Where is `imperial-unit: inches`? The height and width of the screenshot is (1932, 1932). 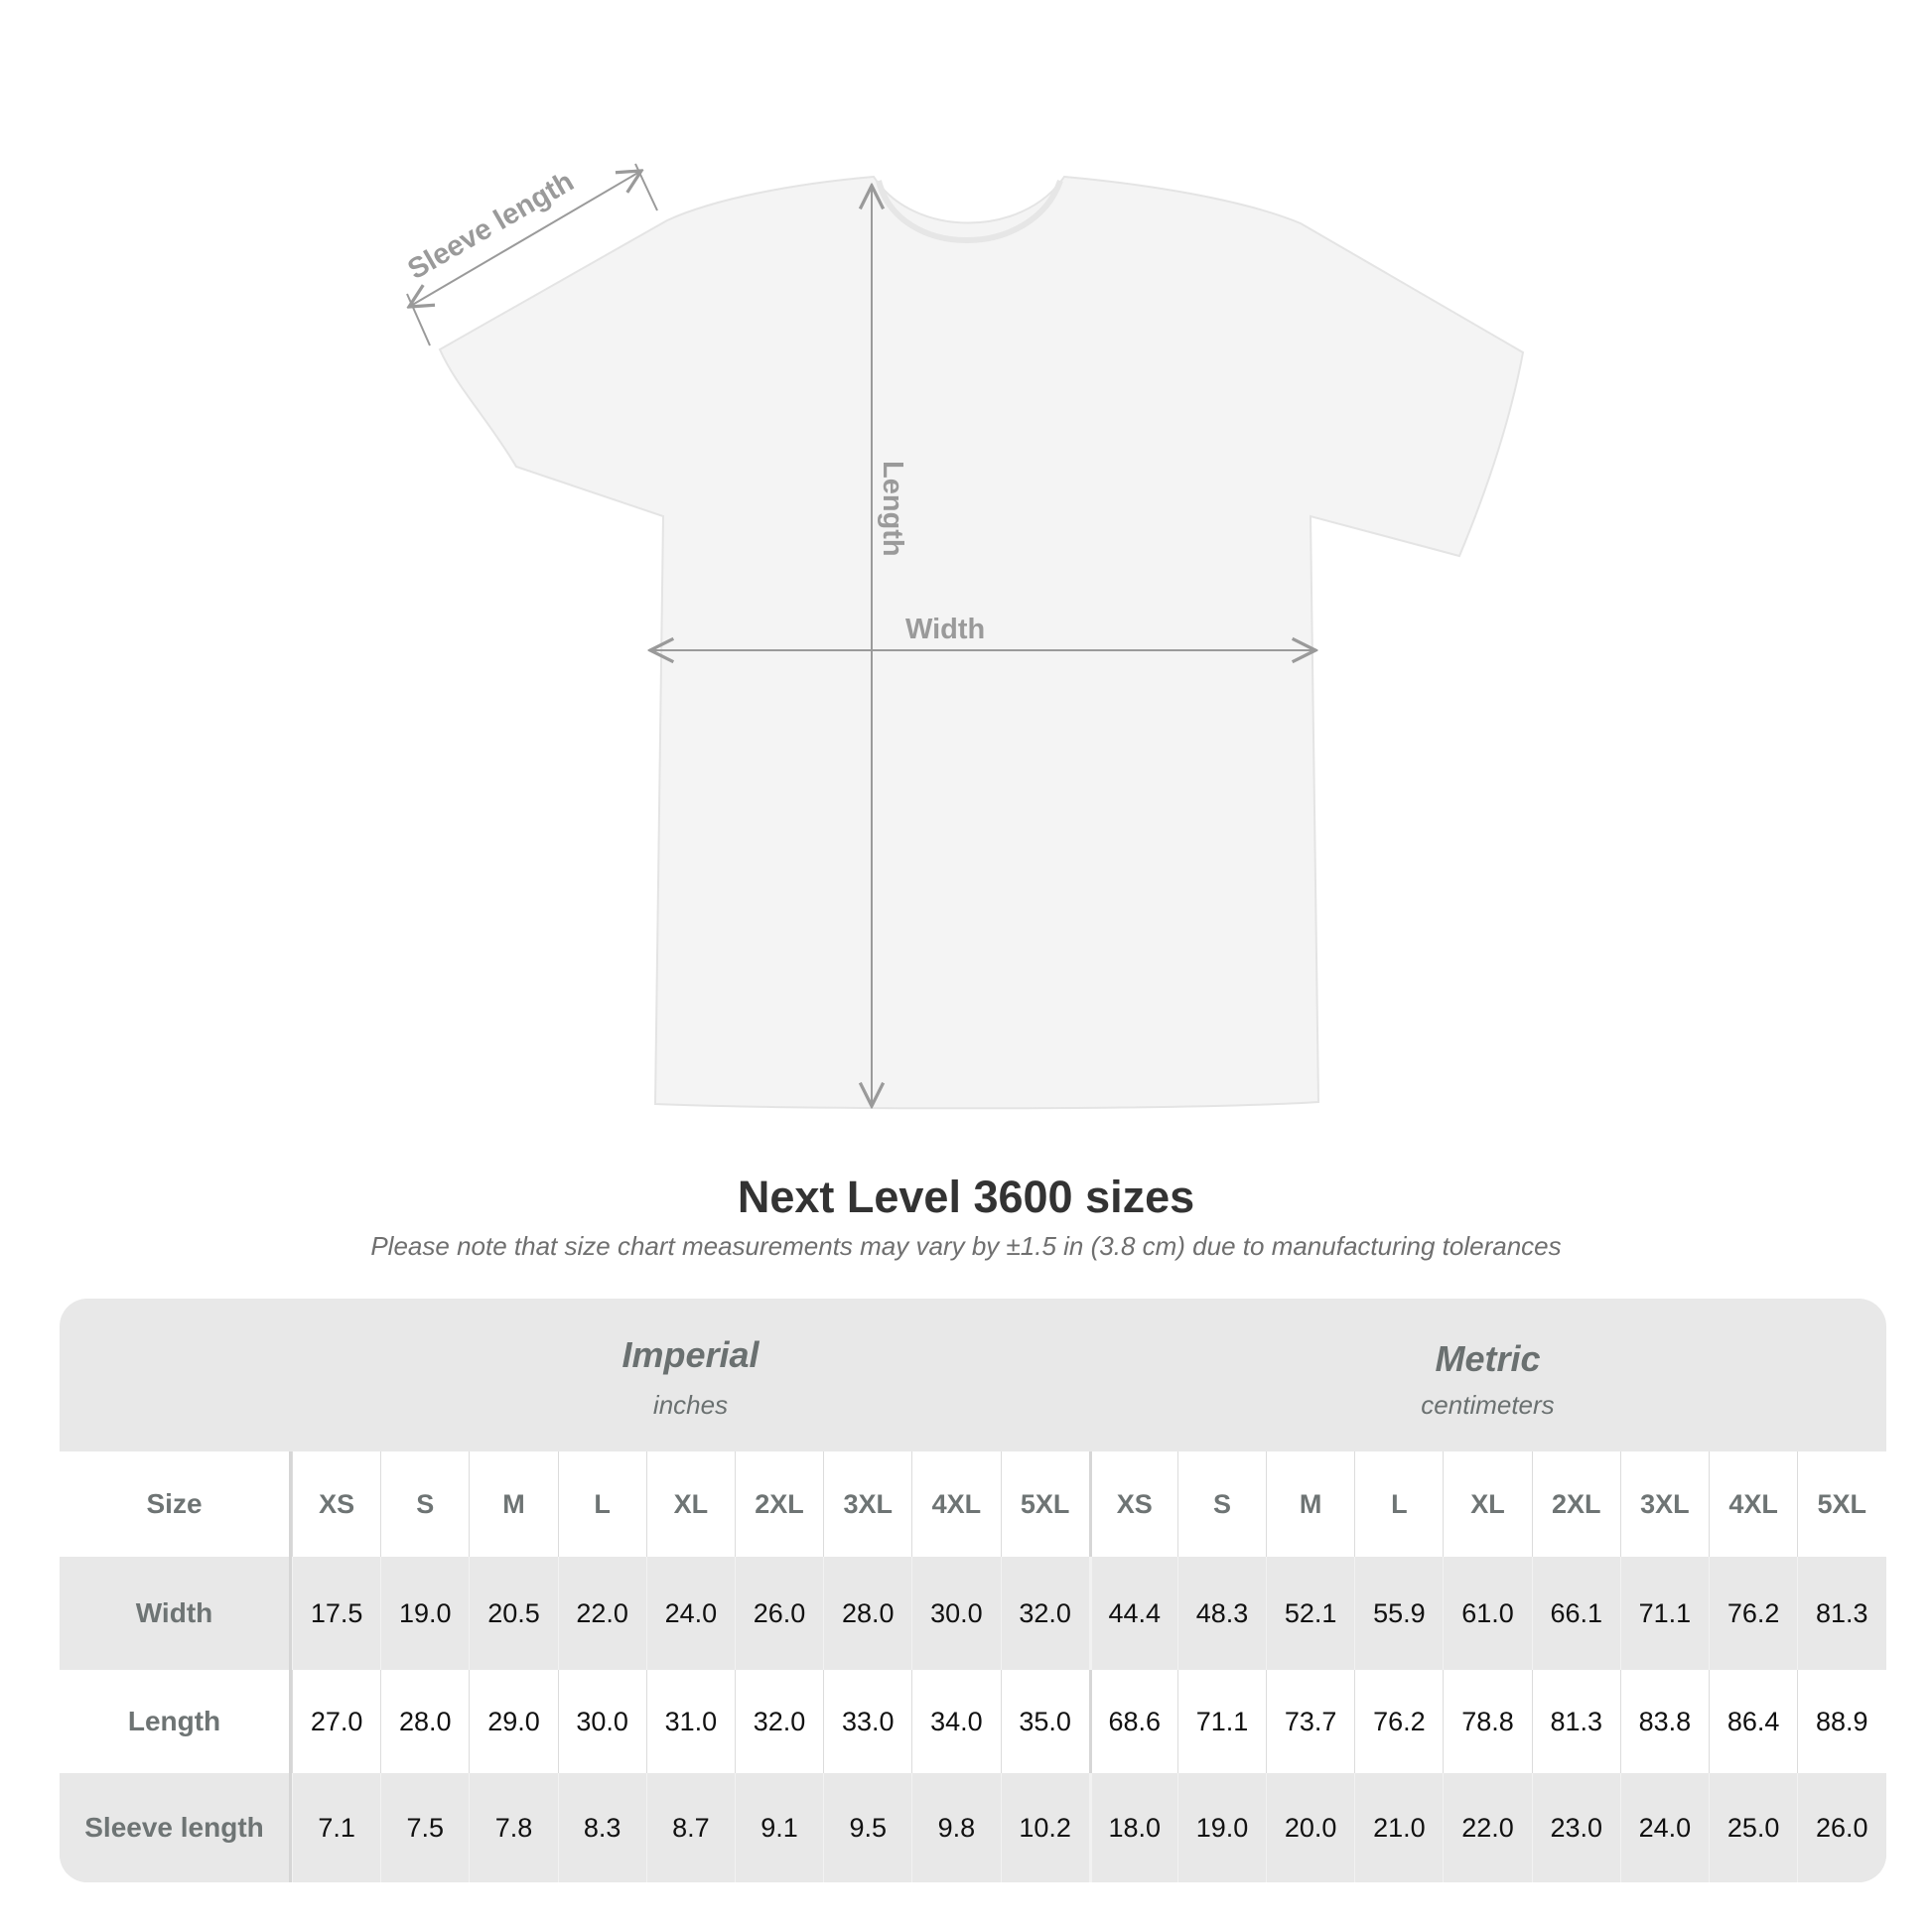
imperial-unit: inches is located at coordinates (691, 1405).